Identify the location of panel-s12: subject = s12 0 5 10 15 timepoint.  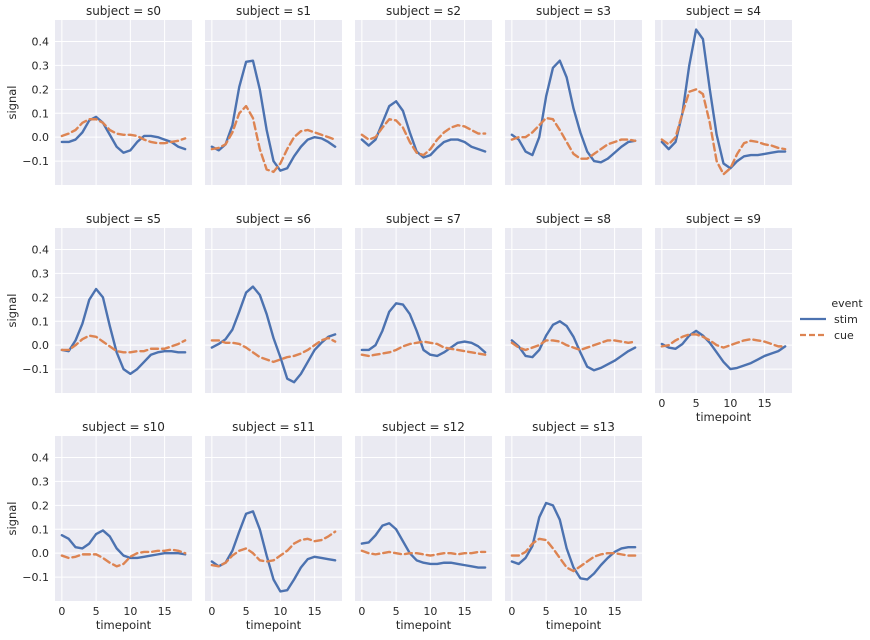
(423, 526).